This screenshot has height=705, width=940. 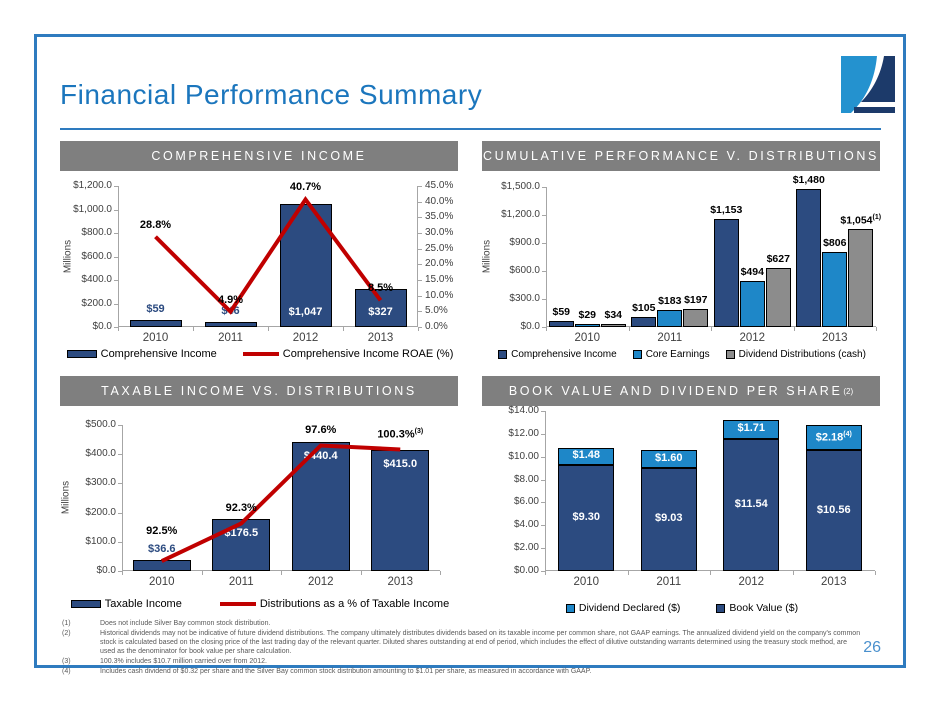 I want to click on legend-item: Dividend Distributions (cash), so click(x=795, y=354).